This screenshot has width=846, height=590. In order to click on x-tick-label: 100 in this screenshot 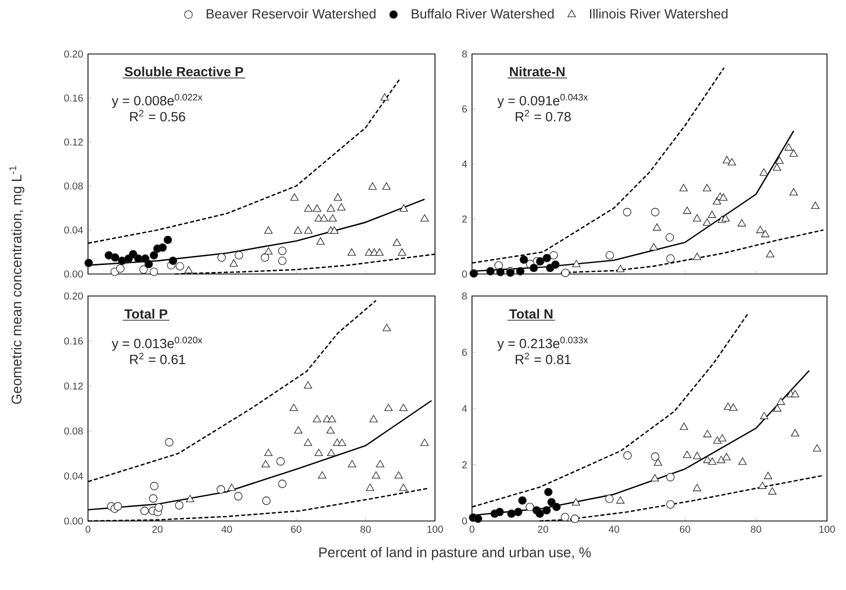, I will do `click(827, 529)`.